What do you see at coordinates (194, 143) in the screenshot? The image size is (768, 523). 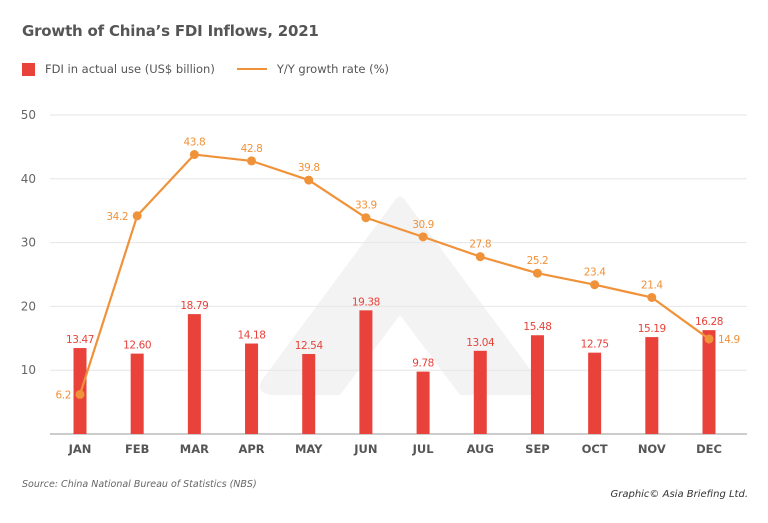 I see `line-value-label: 43.8` at bounding box center [194, 143].